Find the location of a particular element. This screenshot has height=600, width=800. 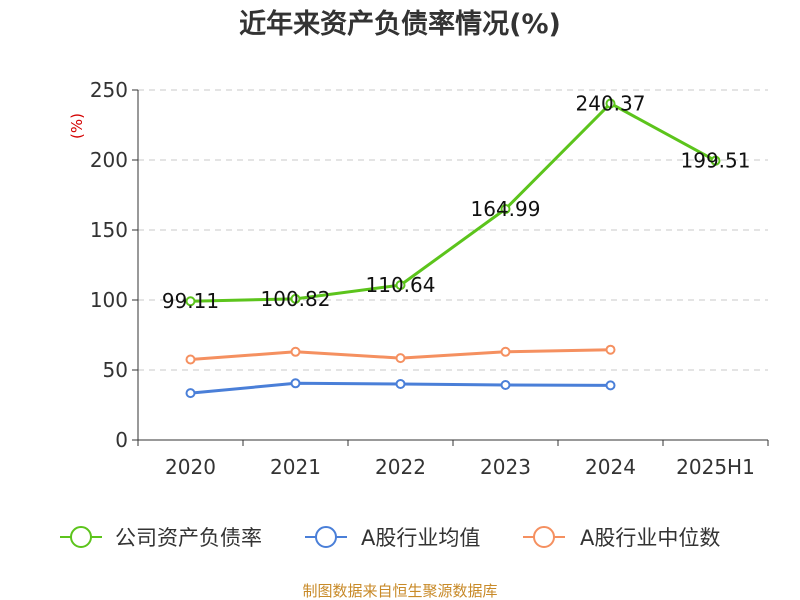

x-tick-label: 2023 is located at coordinates (505, 467).